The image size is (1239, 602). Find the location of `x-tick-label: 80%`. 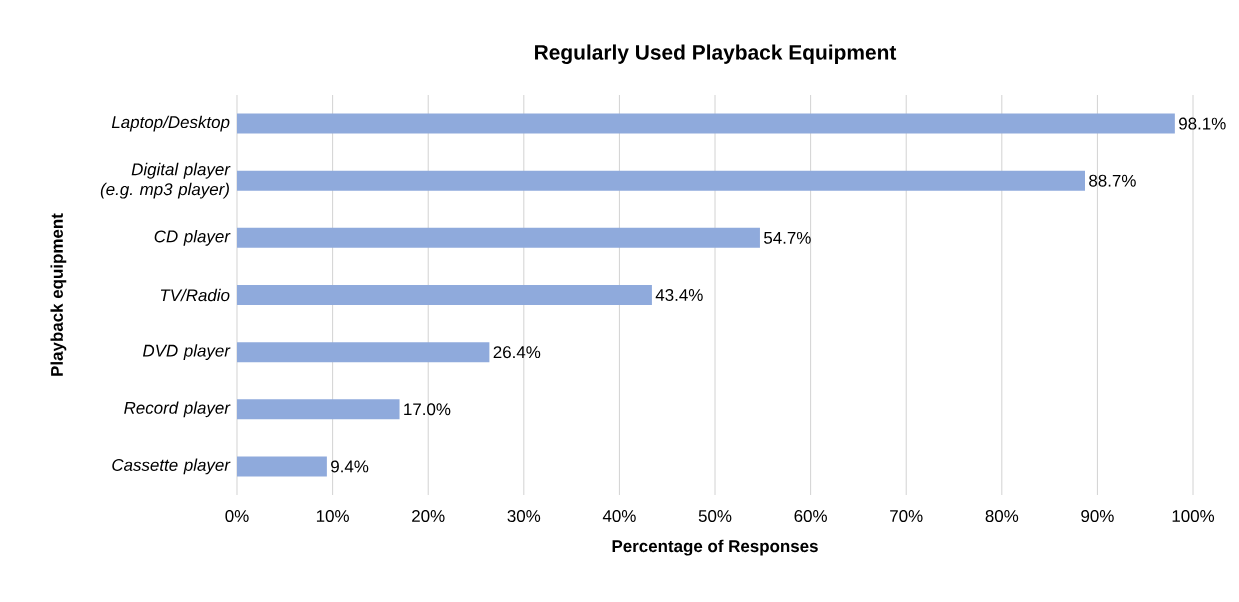

x-tick-label: 80% is located at coordinates (1002, 516).